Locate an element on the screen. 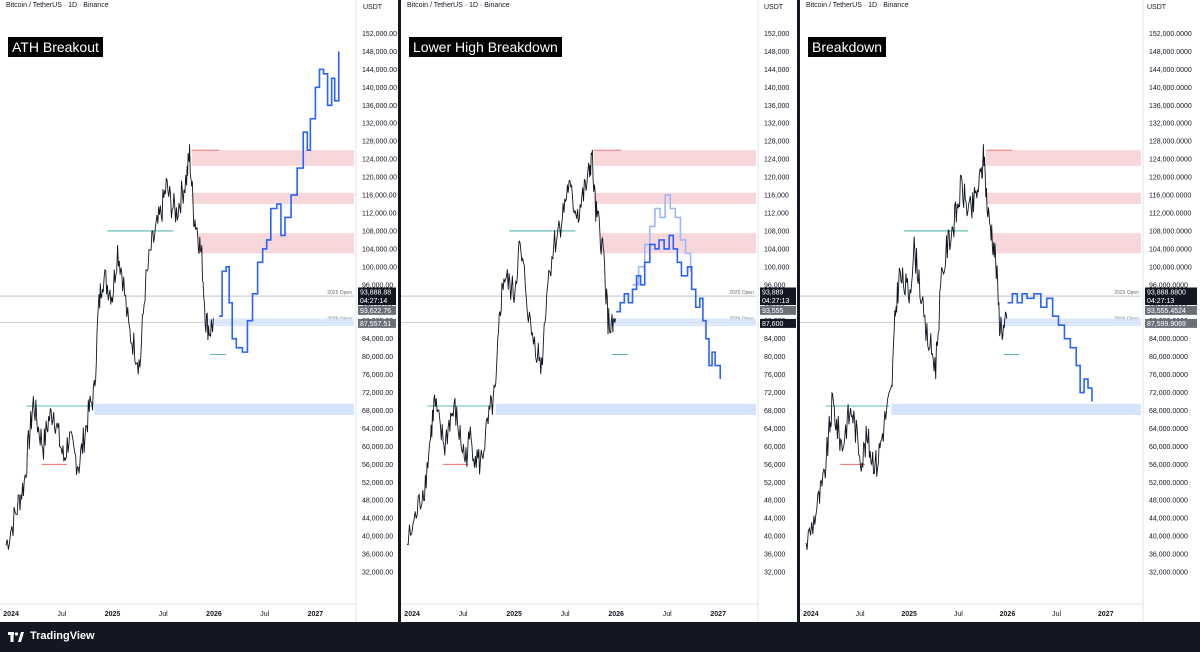 Image resolution: width=1200 pixels, height=652 pixels. price-tag-label: 93,888.88 is located at coordinates (375, 292).